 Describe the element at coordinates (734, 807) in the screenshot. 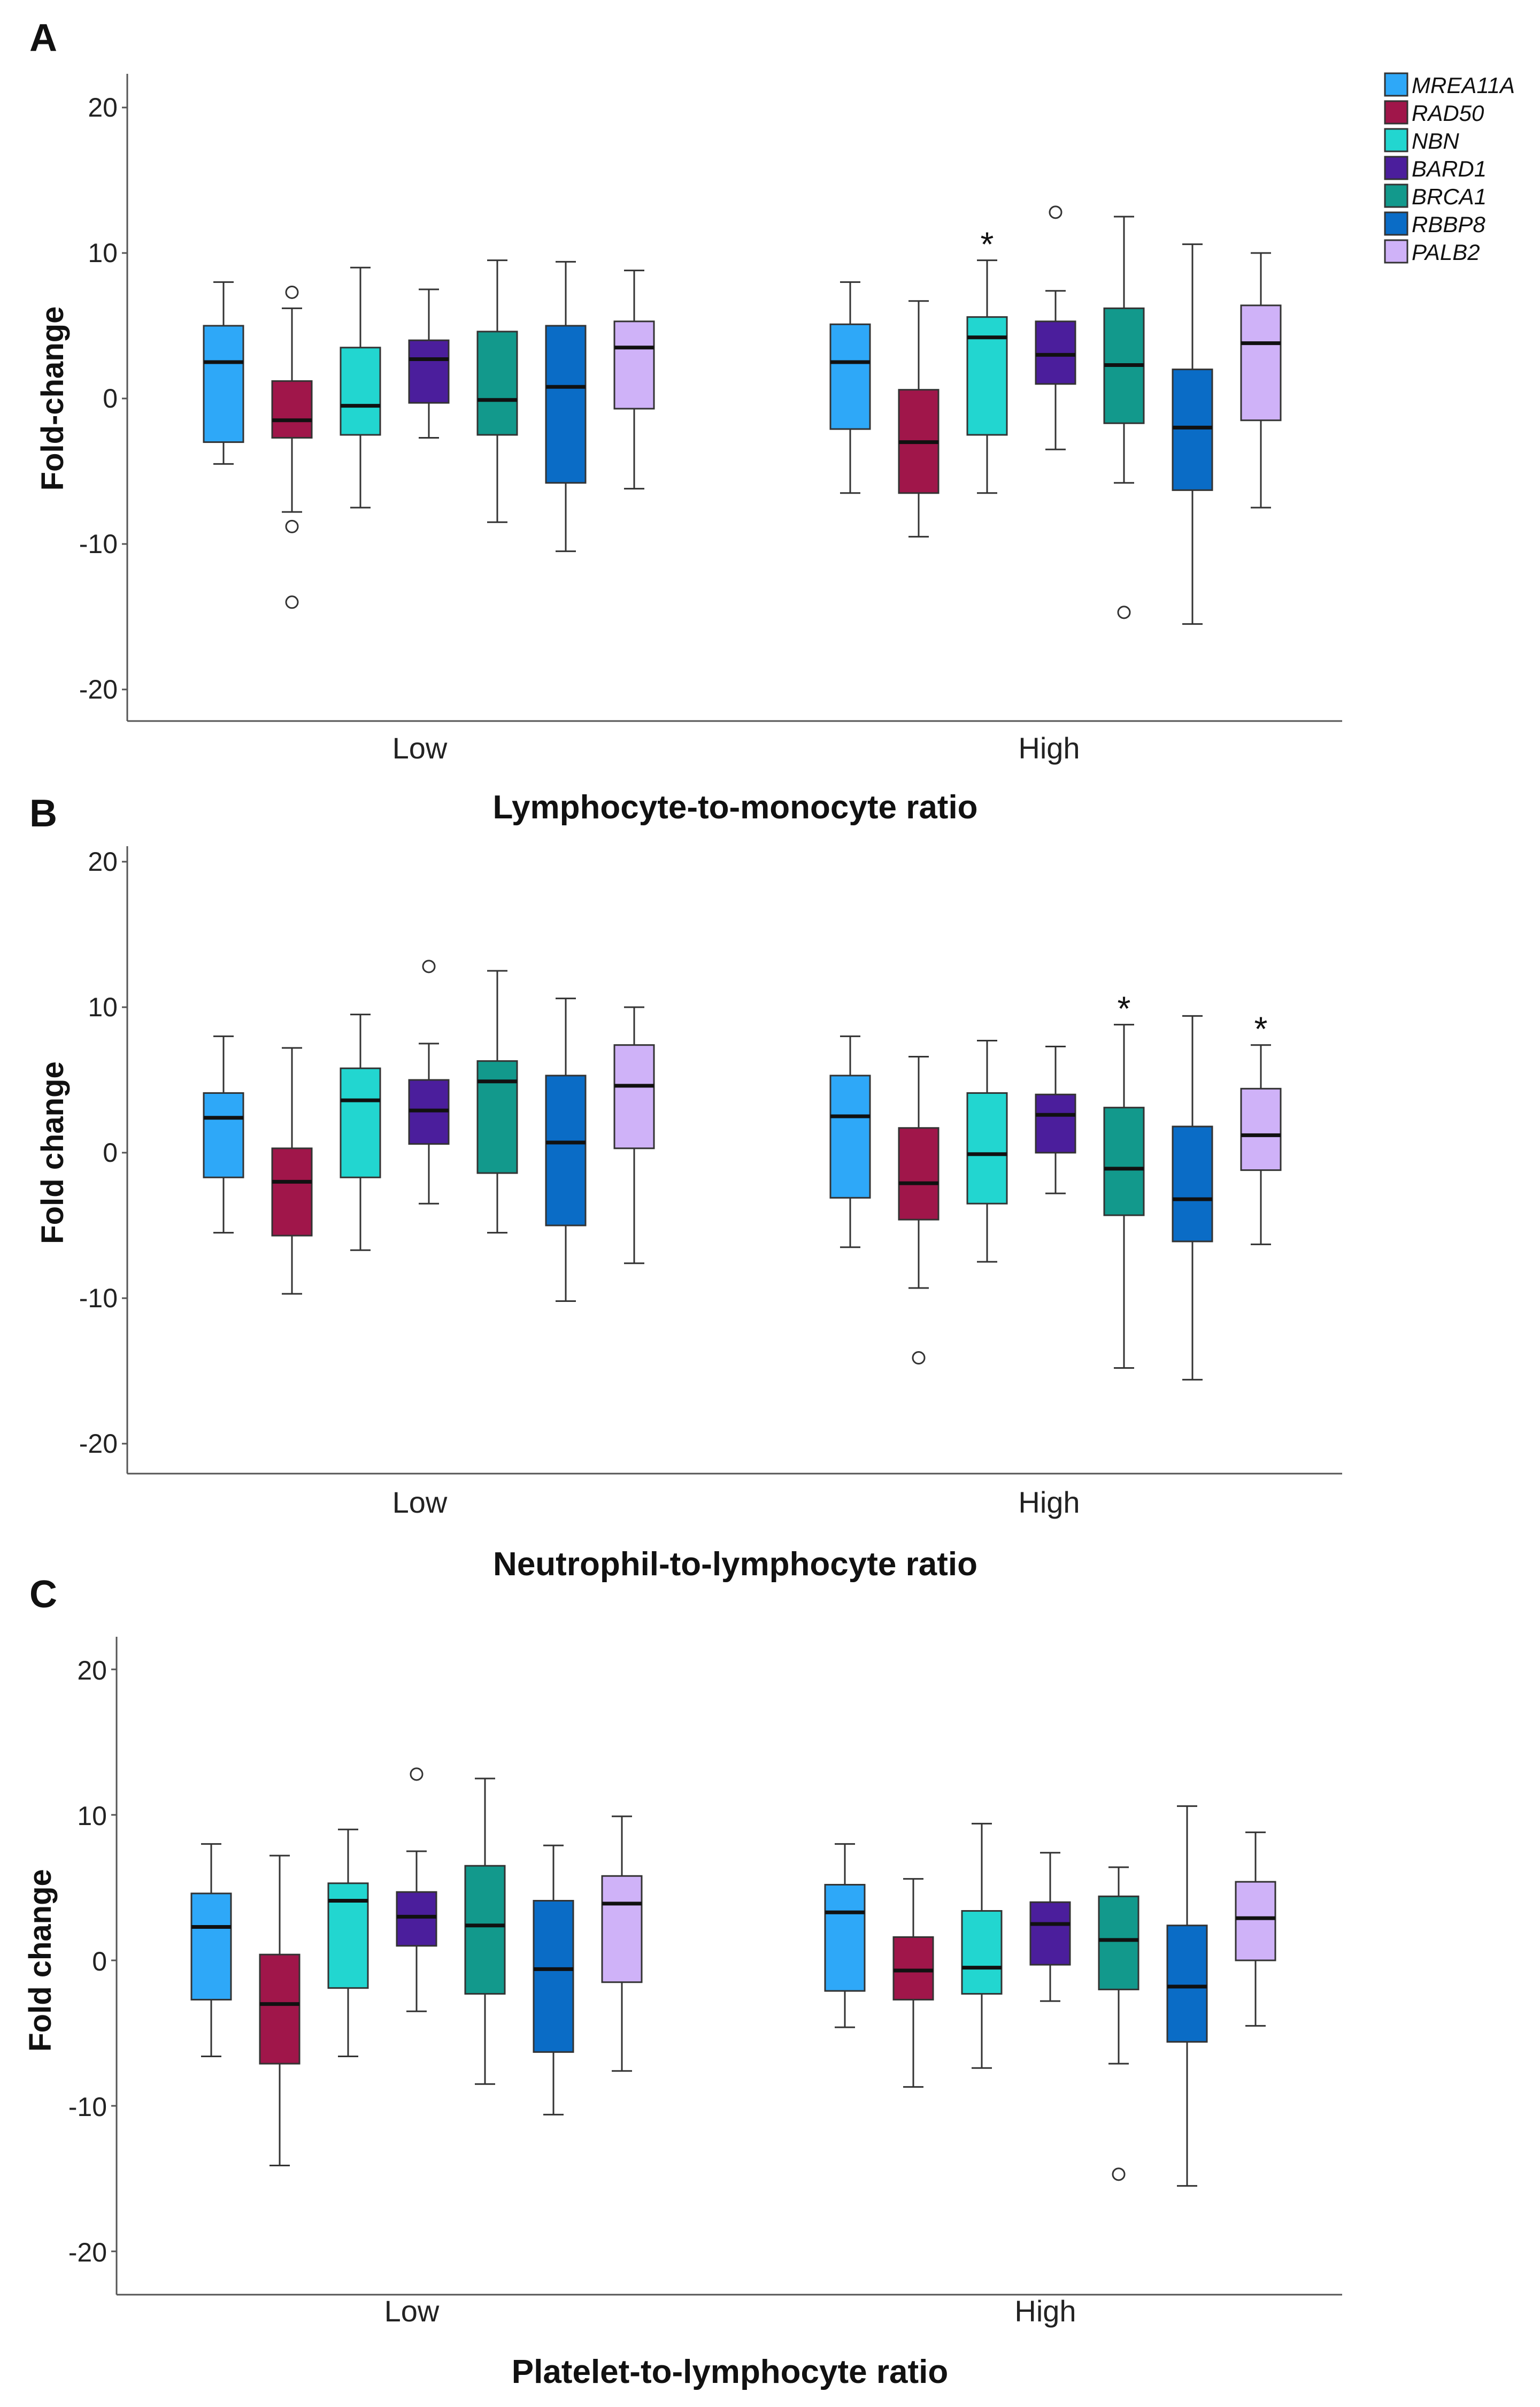

I see `panel-a-x-axis-label: Lymphocyte-to-monocyte ratio` at that location.